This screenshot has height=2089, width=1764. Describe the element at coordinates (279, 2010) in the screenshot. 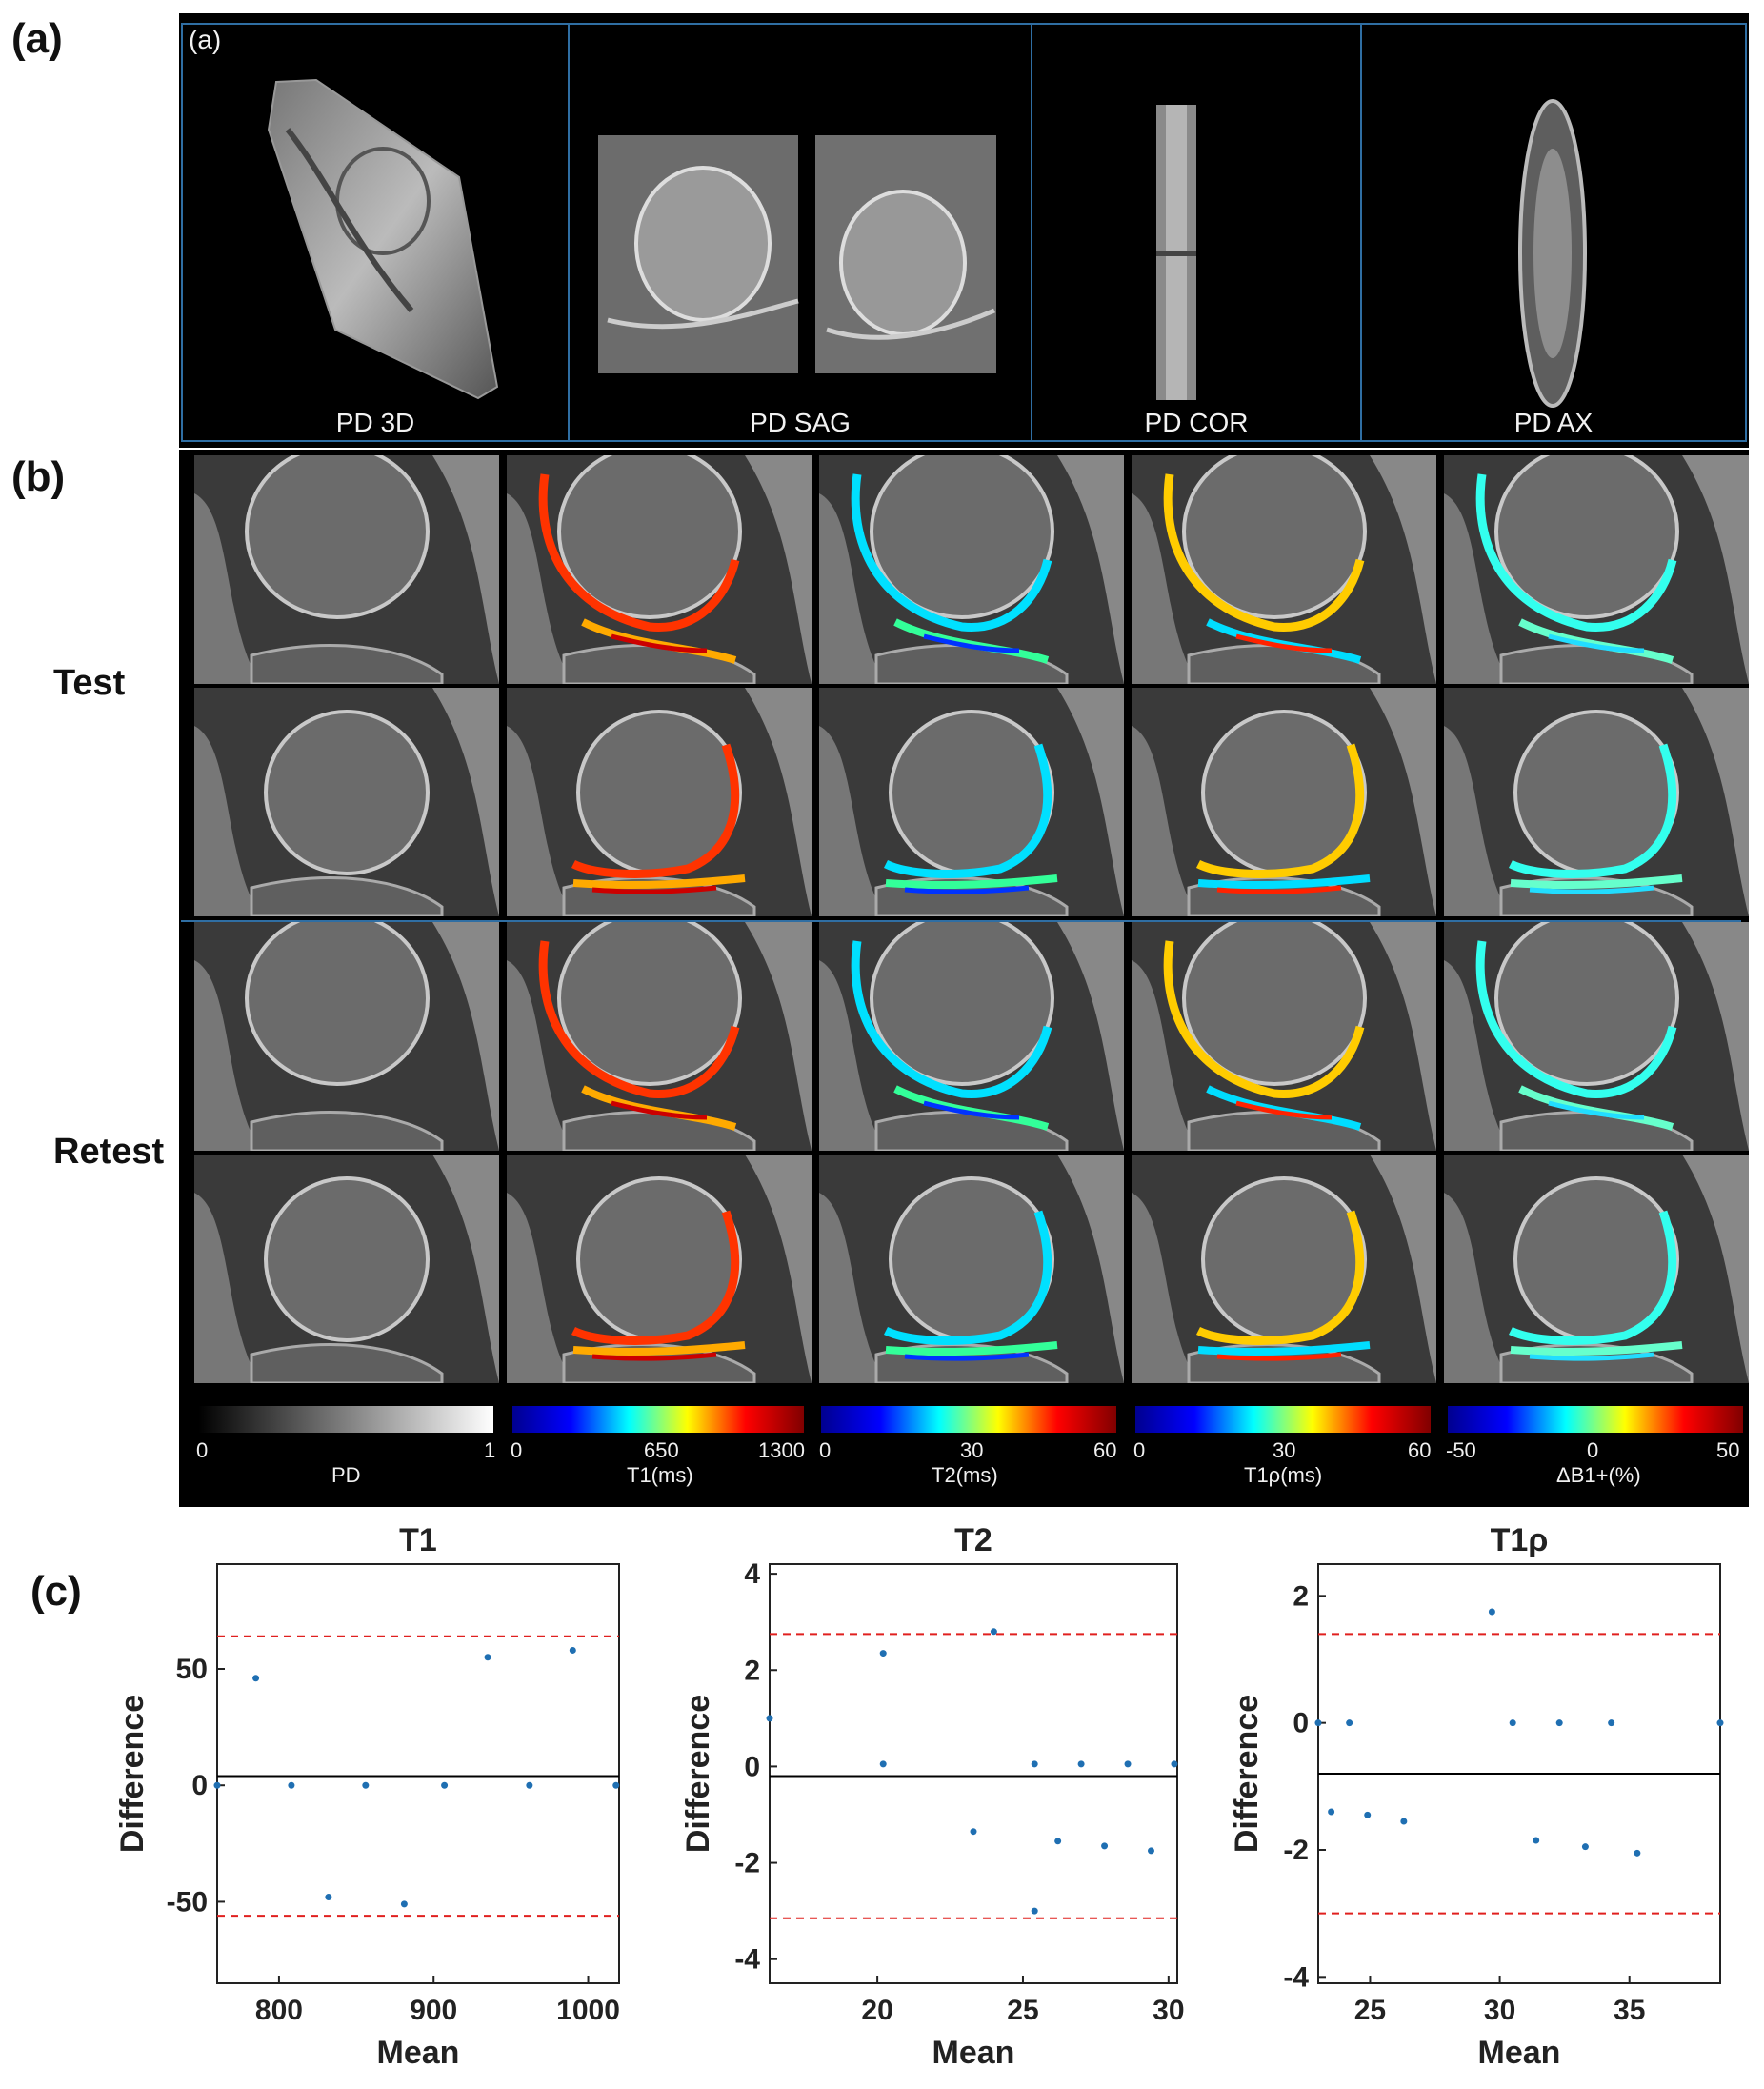

I see `plot-1-xtick-label-0: 800` at that location.